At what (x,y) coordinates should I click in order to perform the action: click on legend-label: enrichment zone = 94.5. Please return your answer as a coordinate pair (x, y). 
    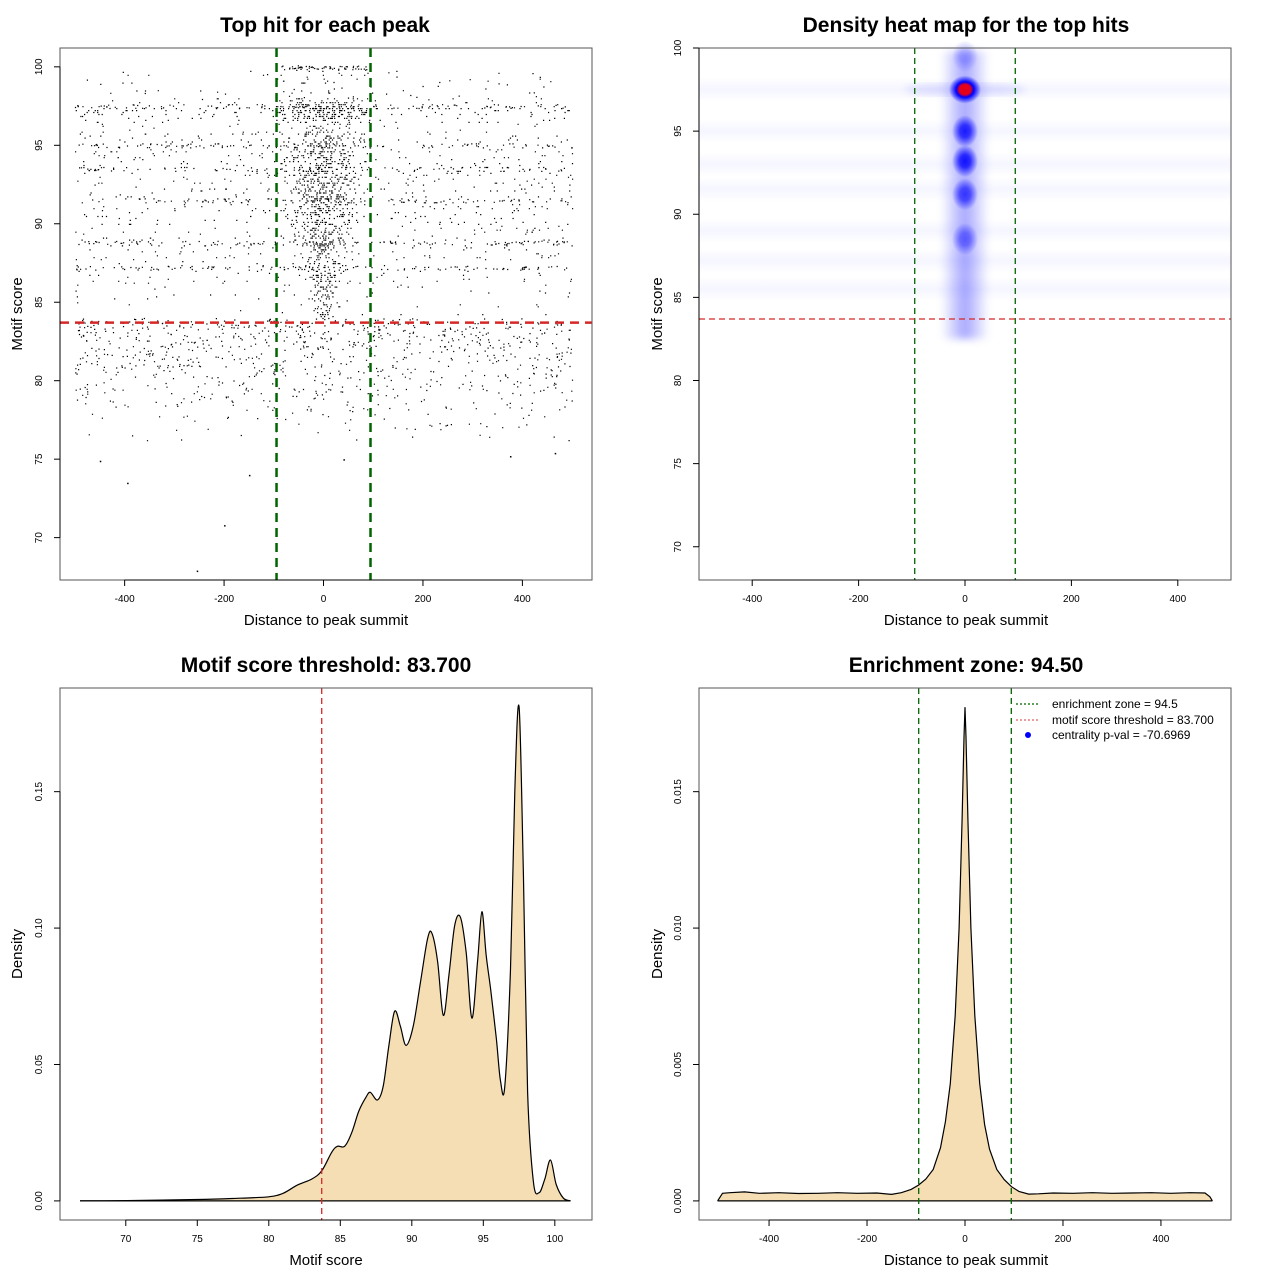
    Looking at the image, I should click on (1115, 704).